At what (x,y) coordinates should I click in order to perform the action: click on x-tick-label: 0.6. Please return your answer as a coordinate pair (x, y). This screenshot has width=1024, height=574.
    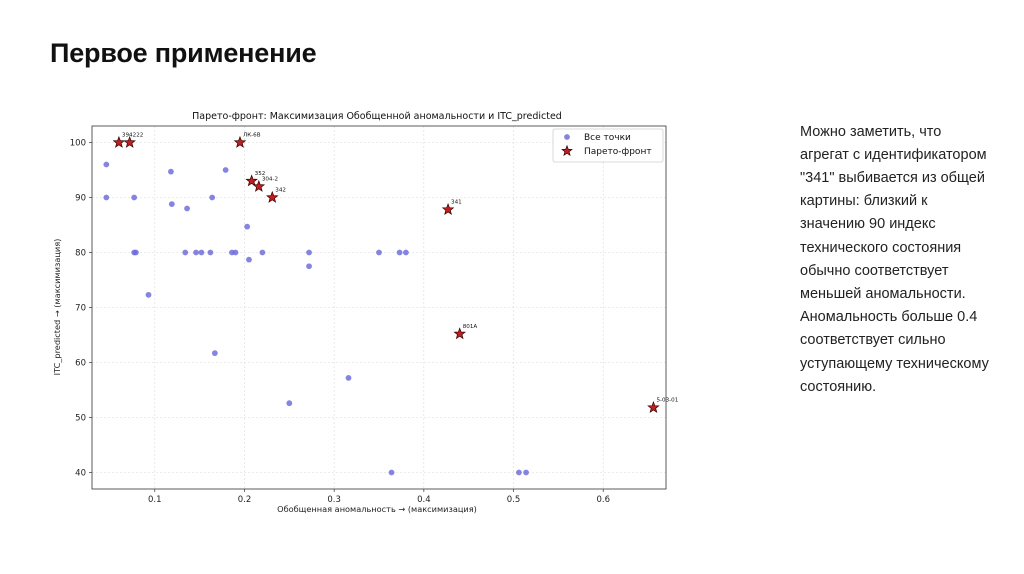
    Looking at the image, I should click on (603, 500).